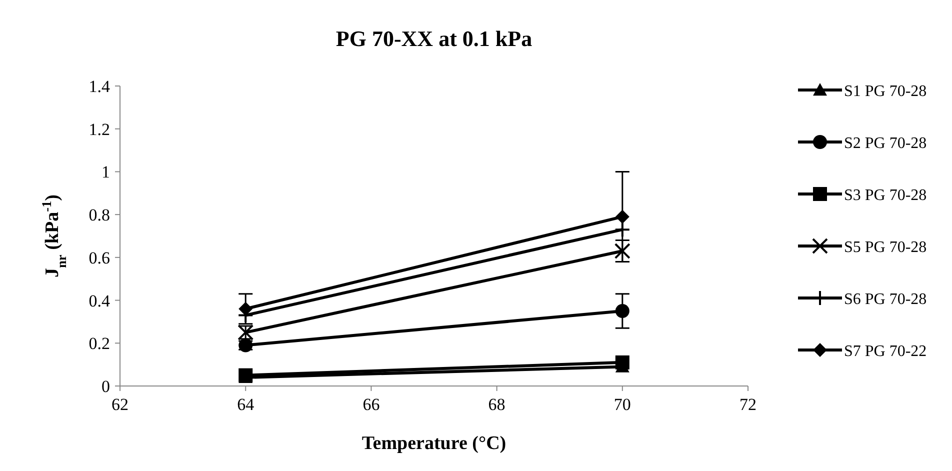  Describe the element at coordinates (246, 404) in the screenshot. I see `x-tick-label: 64` at that location.